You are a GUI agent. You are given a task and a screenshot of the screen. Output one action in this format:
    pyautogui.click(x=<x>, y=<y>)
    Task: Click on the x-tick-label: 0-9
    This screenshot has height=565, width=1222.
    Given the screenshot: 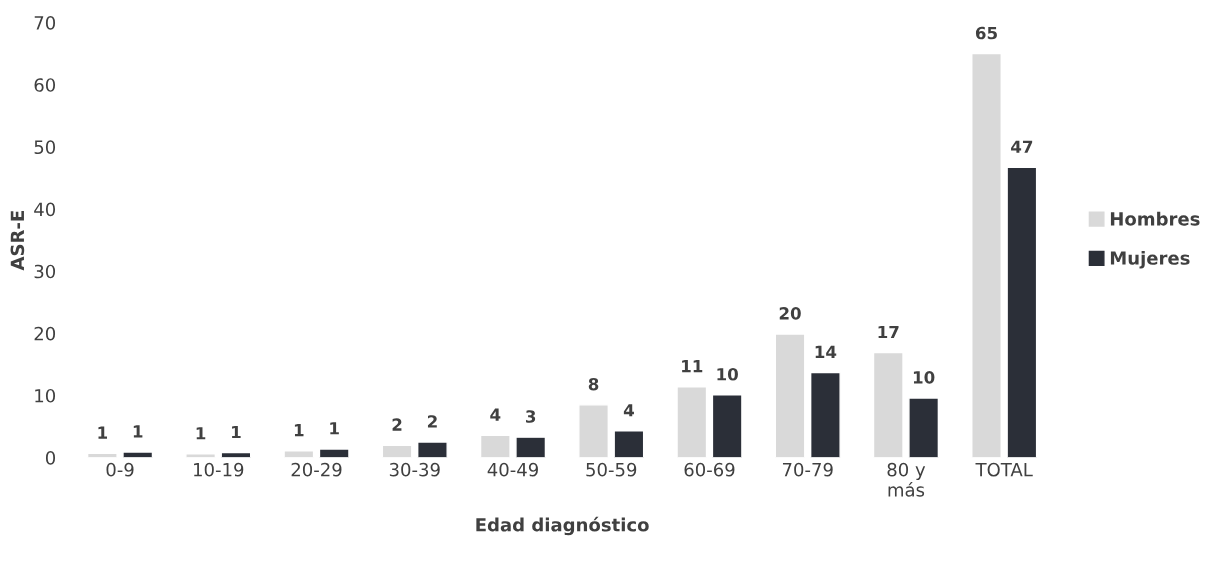 What is the action you would take?
    pyautogui.click(x=120, y=469)
    